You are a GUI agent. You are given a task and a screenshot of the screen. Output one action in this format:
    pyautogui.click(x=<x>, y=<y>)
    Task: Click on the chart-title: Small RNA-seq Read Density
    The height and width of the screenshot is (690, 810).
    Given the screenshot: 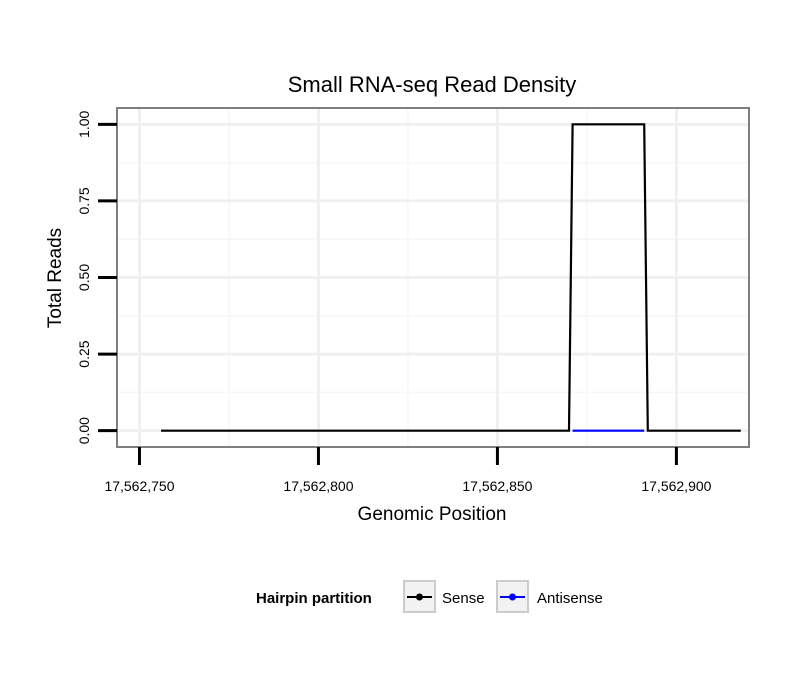 What is the action you would take?
    pyautogui.click(x=432, y=84)
    